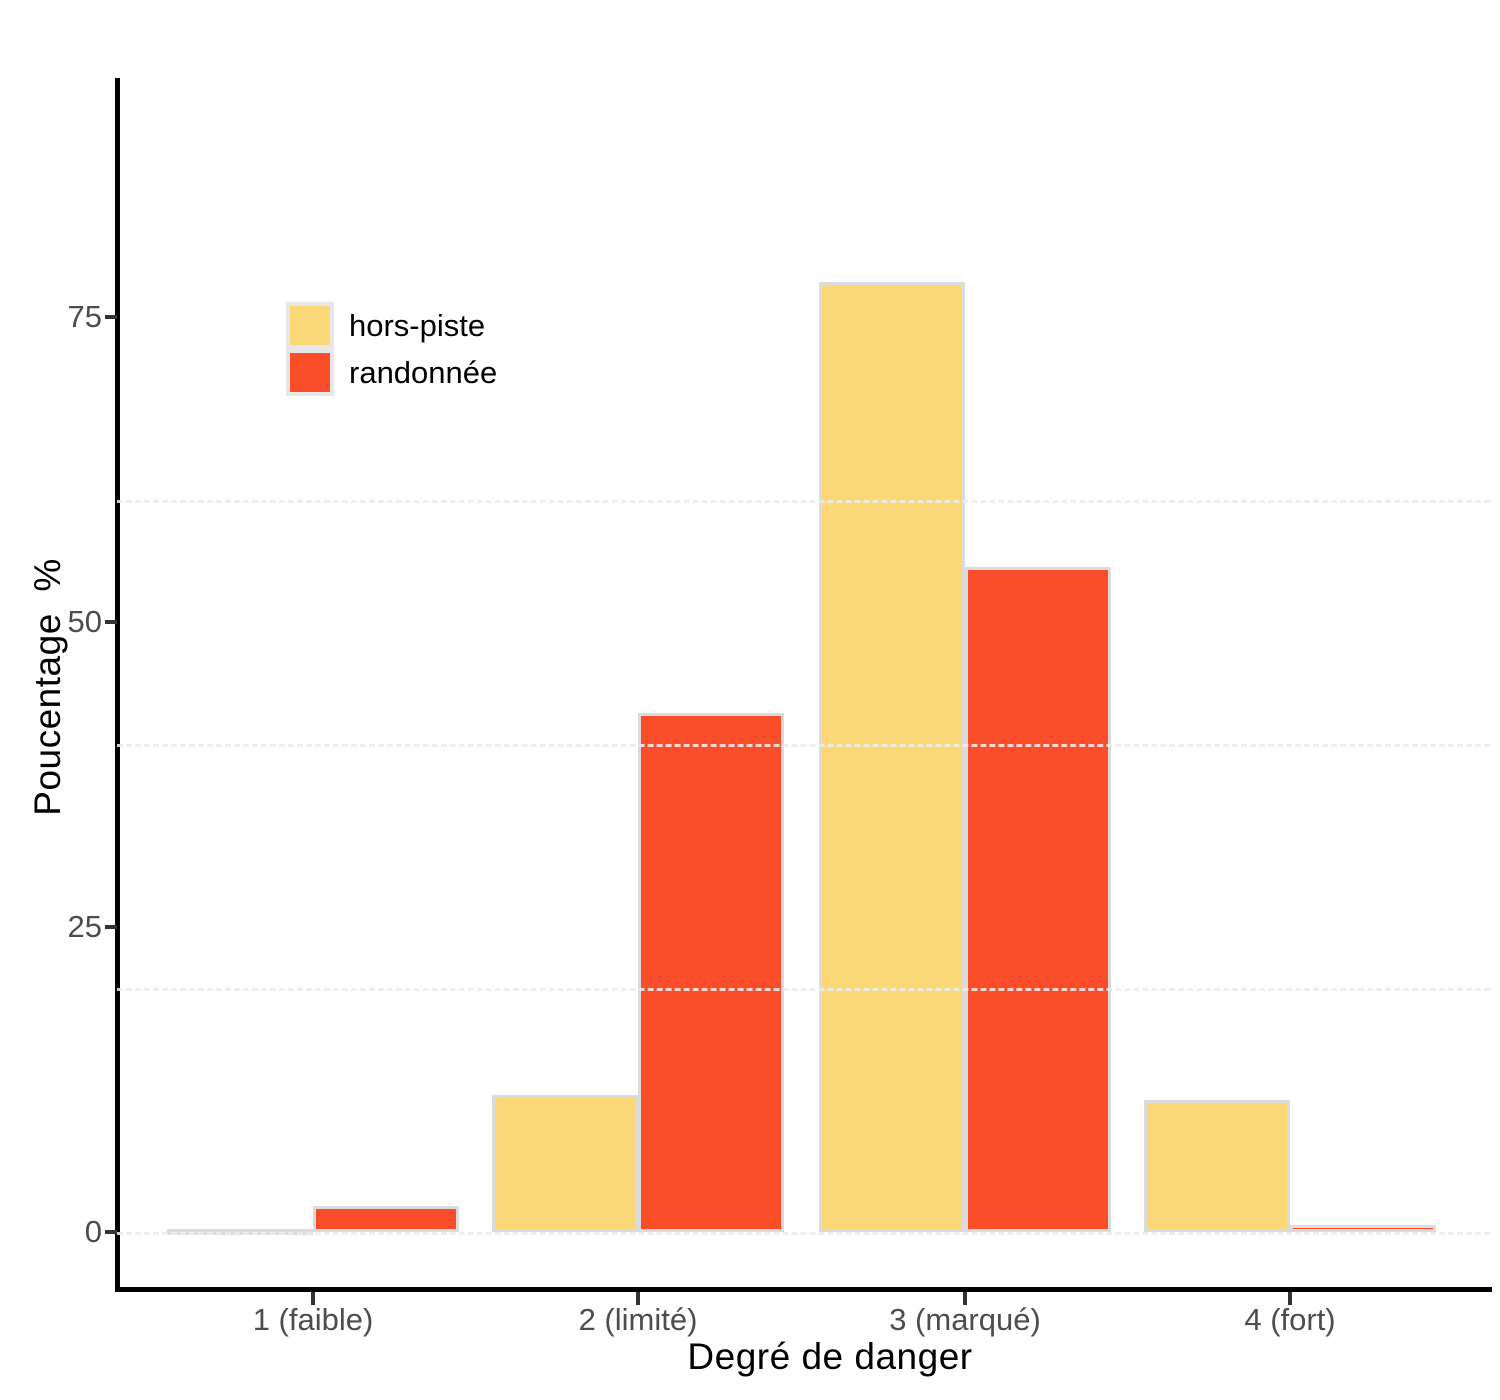  Describe the element at coordinates (386, 1219) in the screenshot. I see `bar-randonnée-1` at that location.